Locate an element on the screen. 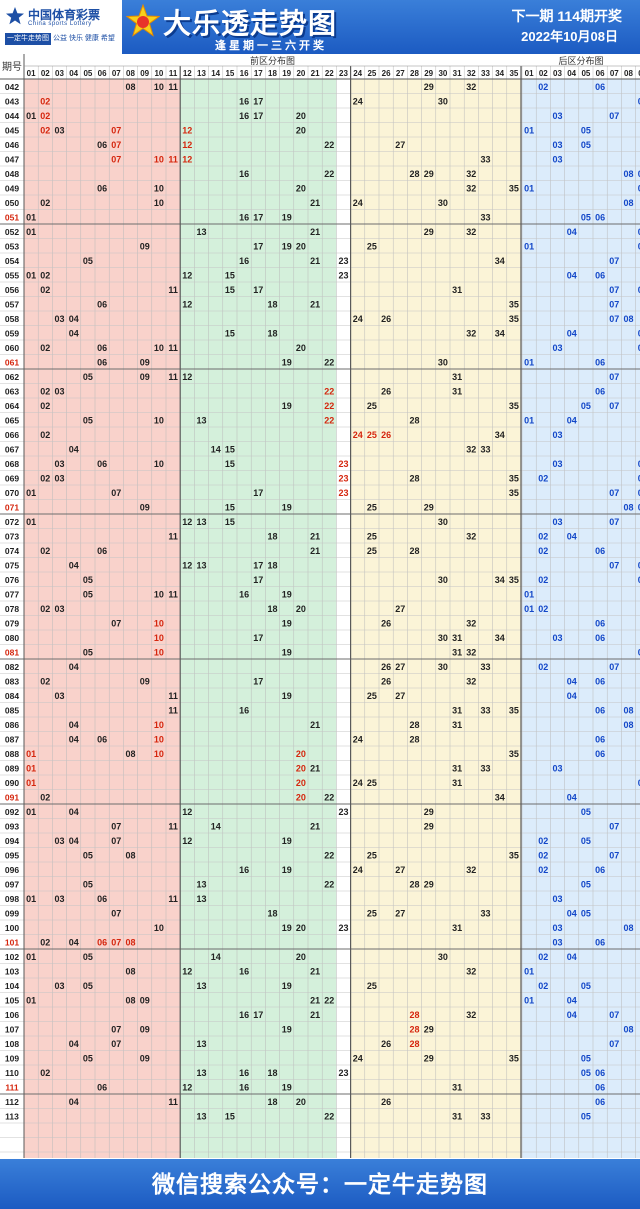 The width and height of the screenshot is (640, 1209). front-col-header-02: 02 is located at coordinates (45, 73).